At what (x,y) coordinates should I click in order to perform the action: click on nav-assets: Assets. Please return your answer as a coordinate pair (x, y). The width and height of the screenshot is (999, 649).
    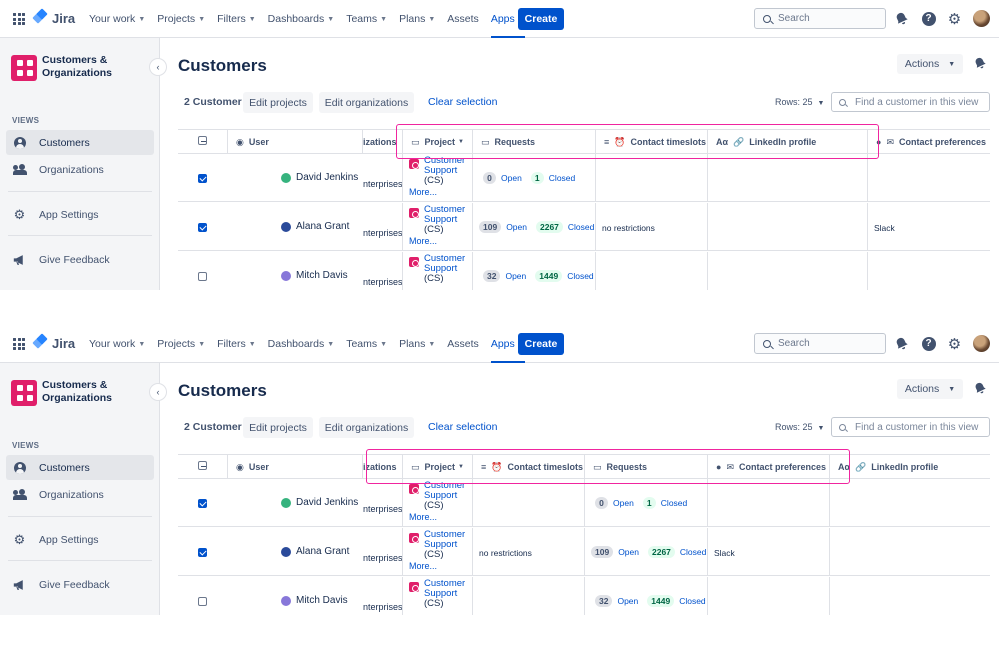
    Looking at the image, I should click on (463, 344).